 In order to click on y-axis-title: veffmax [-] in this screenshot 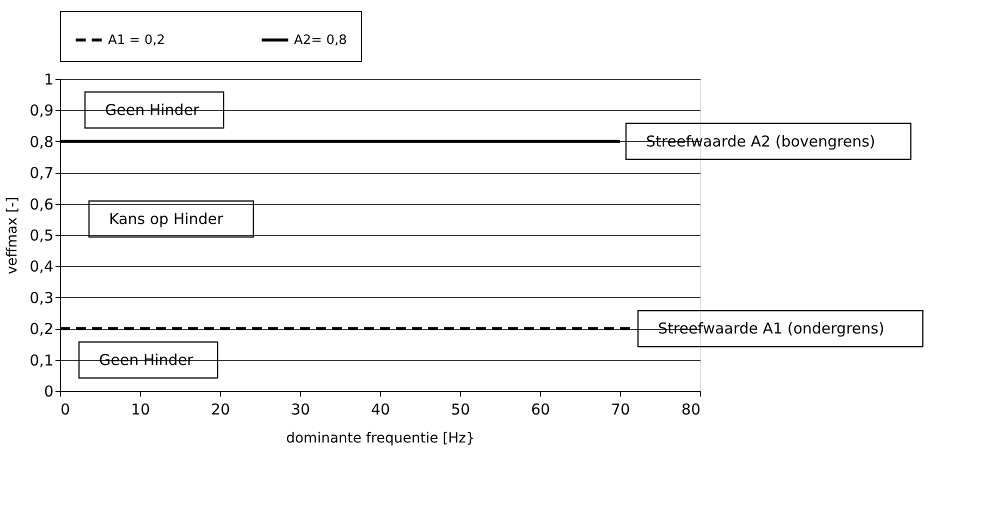, I will do `click(12, 235)`.